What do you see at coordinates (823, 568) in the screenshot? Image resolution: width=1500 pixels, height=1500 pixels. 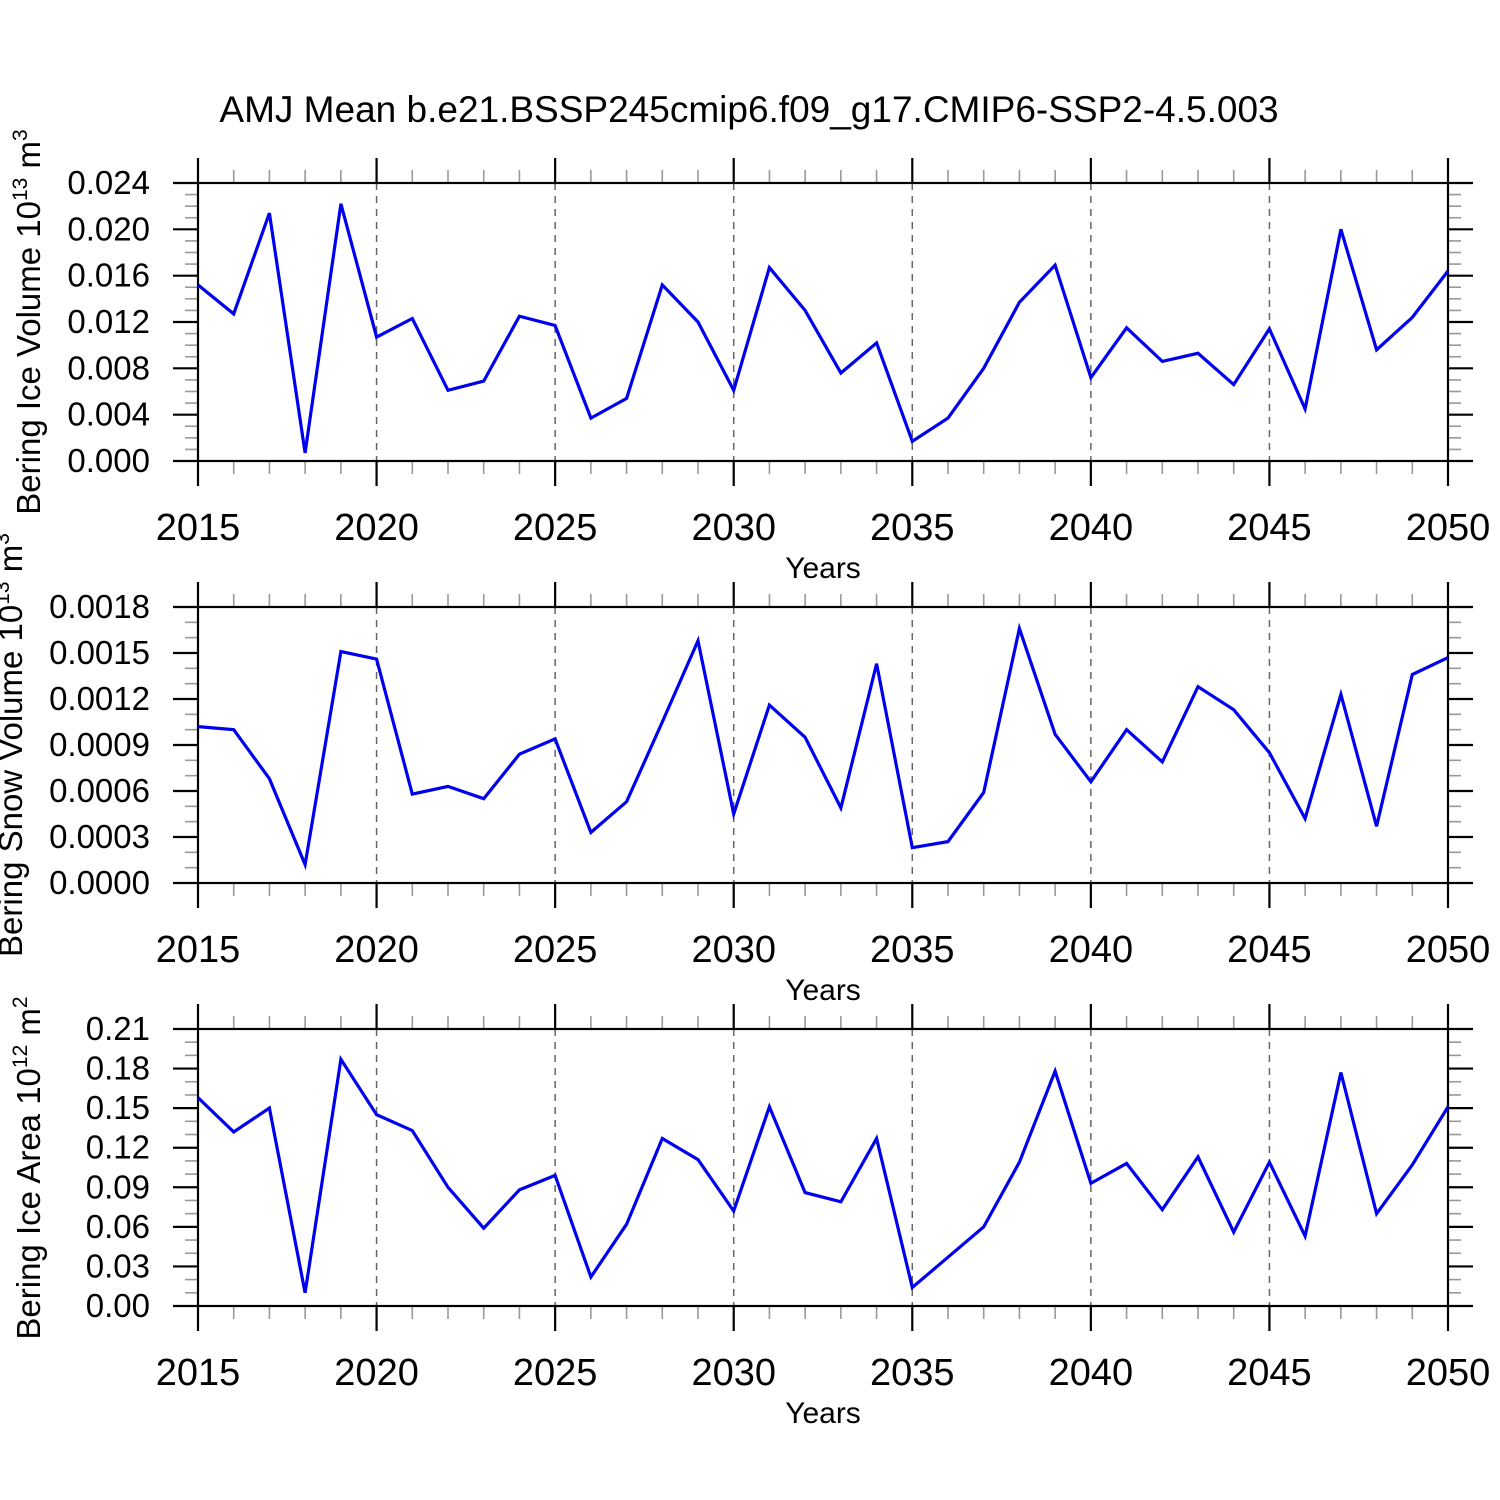 I see `ice-volume-x-axis-title: Years` at bounding box center [823, 568].